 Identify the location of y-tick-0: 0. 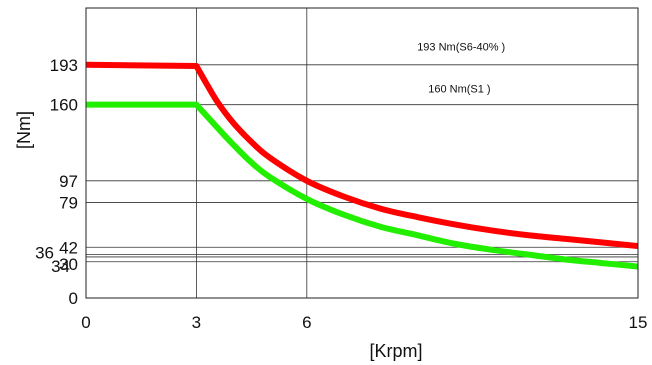
(73, 298).